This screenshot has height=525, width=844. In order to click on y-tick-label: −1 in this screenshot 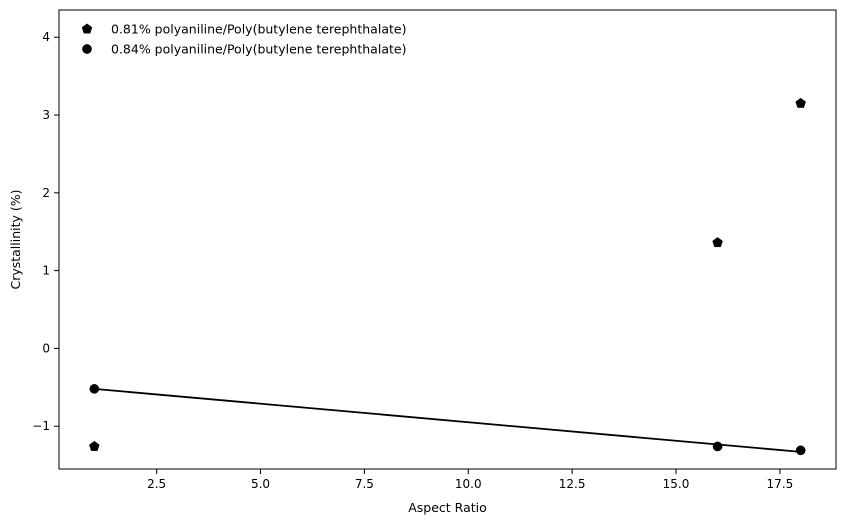, I will do `click(41, 426)`.